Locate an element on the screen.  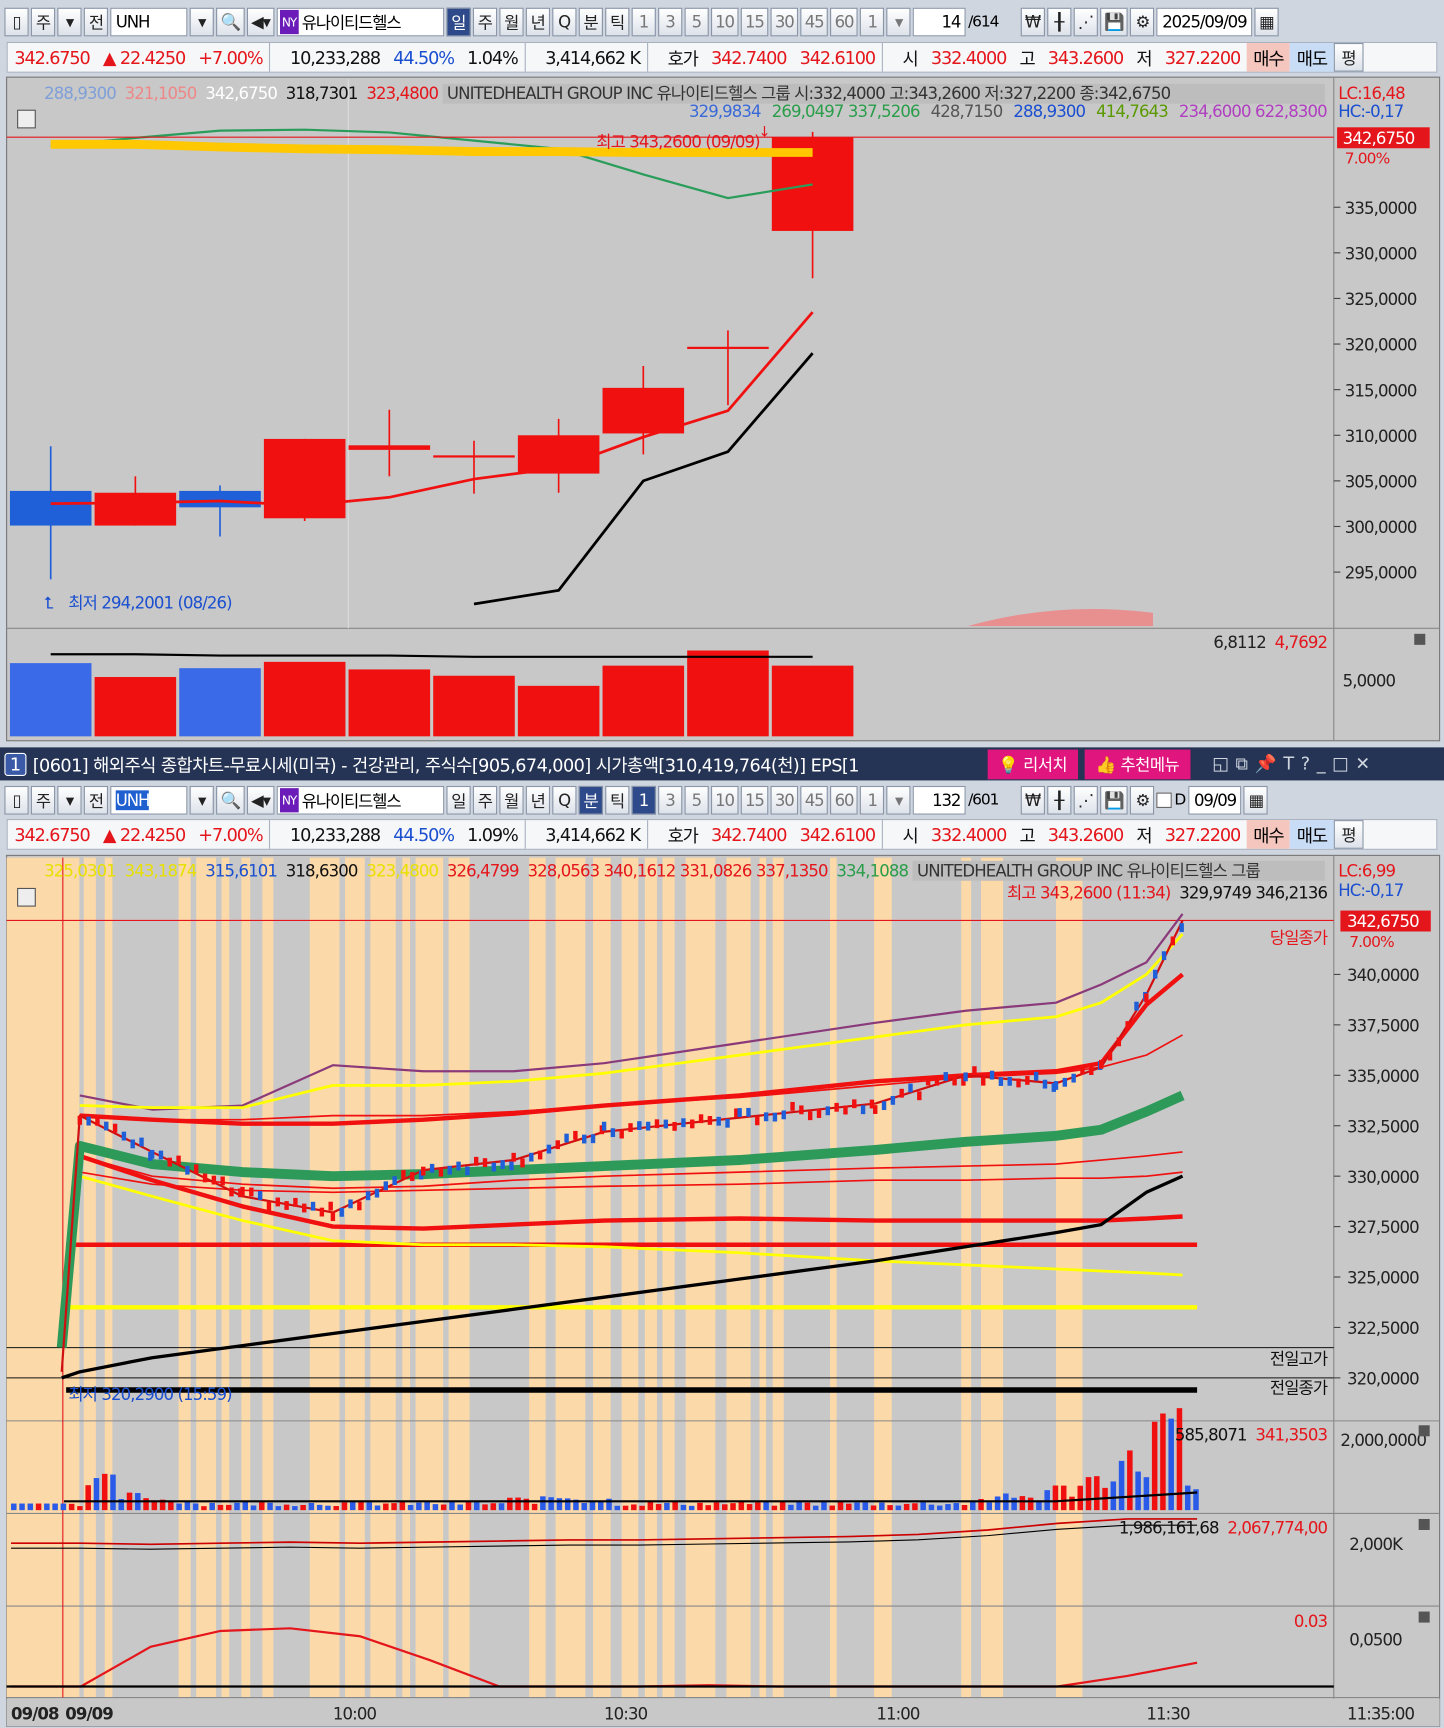
research-button: 💡 리서치 is located at coordinates (1033, 764).